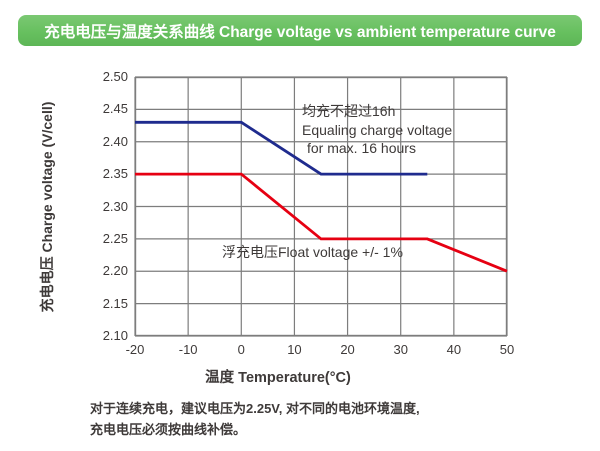  I want to click on y-tick-label: 2.40, so click(115, 141).